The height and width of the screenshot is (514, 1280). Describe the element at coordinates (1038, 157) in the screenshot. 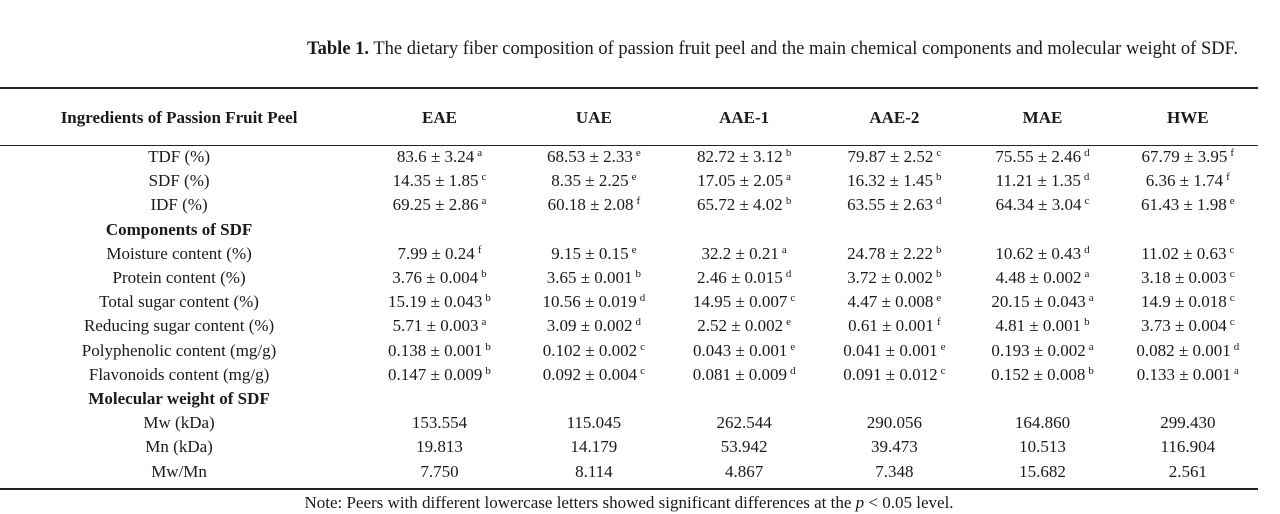

I see `cell-value: 75.55 ± 2.46` at that location.